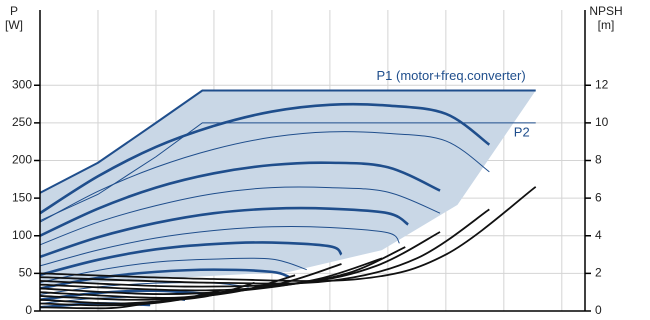 Image resolution: width=650 pixels, height=320 pixels. Describe the element at coordinates (598, 273) in the screenshot. I see `y2-tick-label: 2` at that location.